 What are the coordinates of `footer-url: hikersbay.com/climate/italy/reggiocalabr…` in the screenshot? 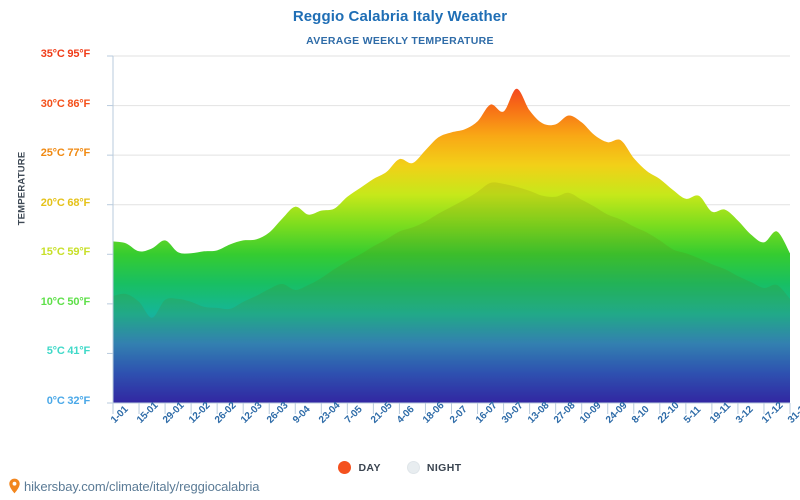 It's located at (142, 486).